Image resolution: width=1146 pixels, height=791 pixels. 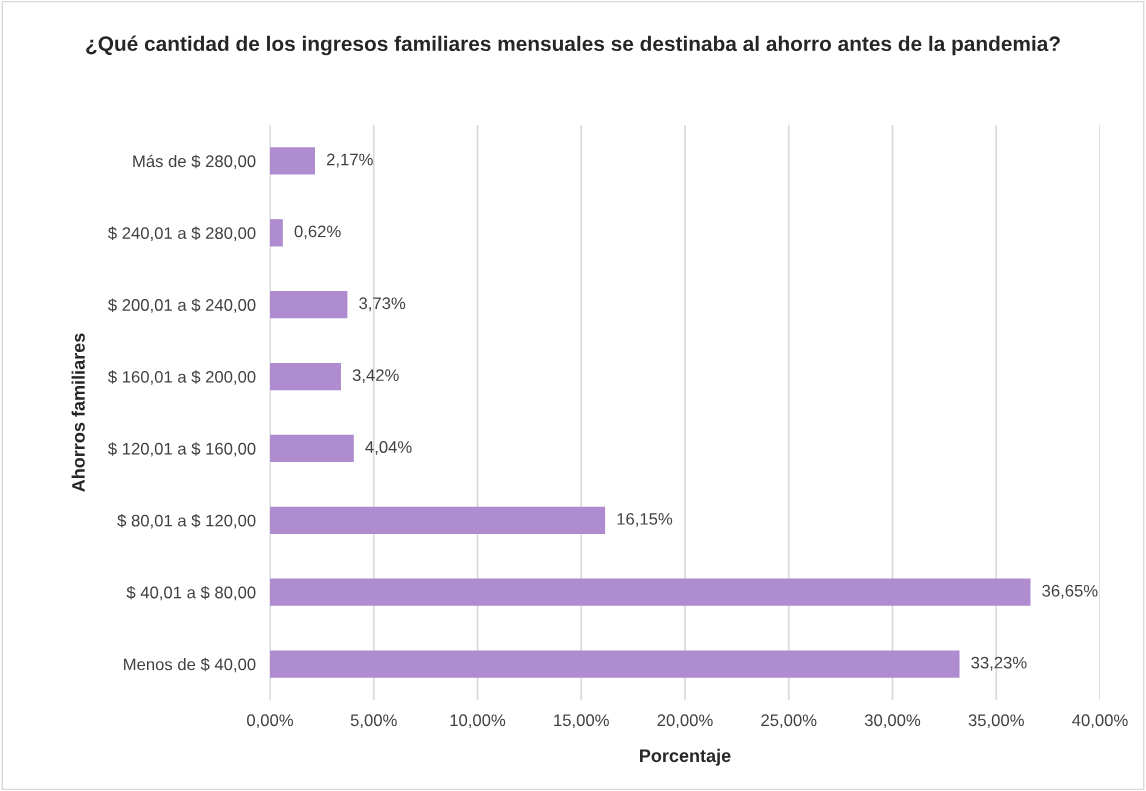 I want to click on data-label: 3,73%, so click(x=382, y=304).